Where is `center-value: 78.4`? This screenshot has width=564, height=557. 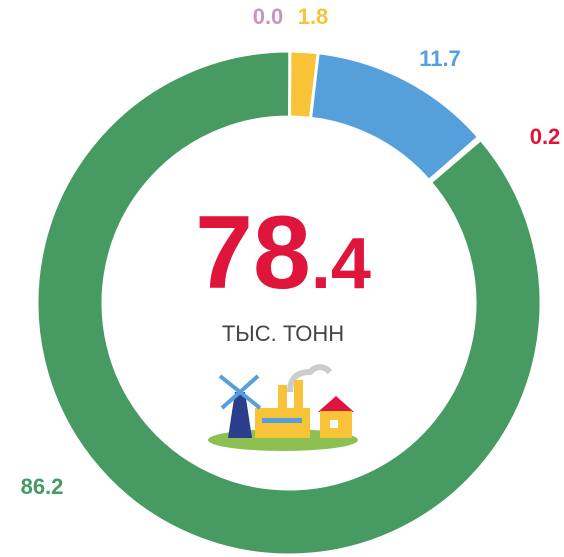
center-value: 78.4 is located at coordinates (283, 253).